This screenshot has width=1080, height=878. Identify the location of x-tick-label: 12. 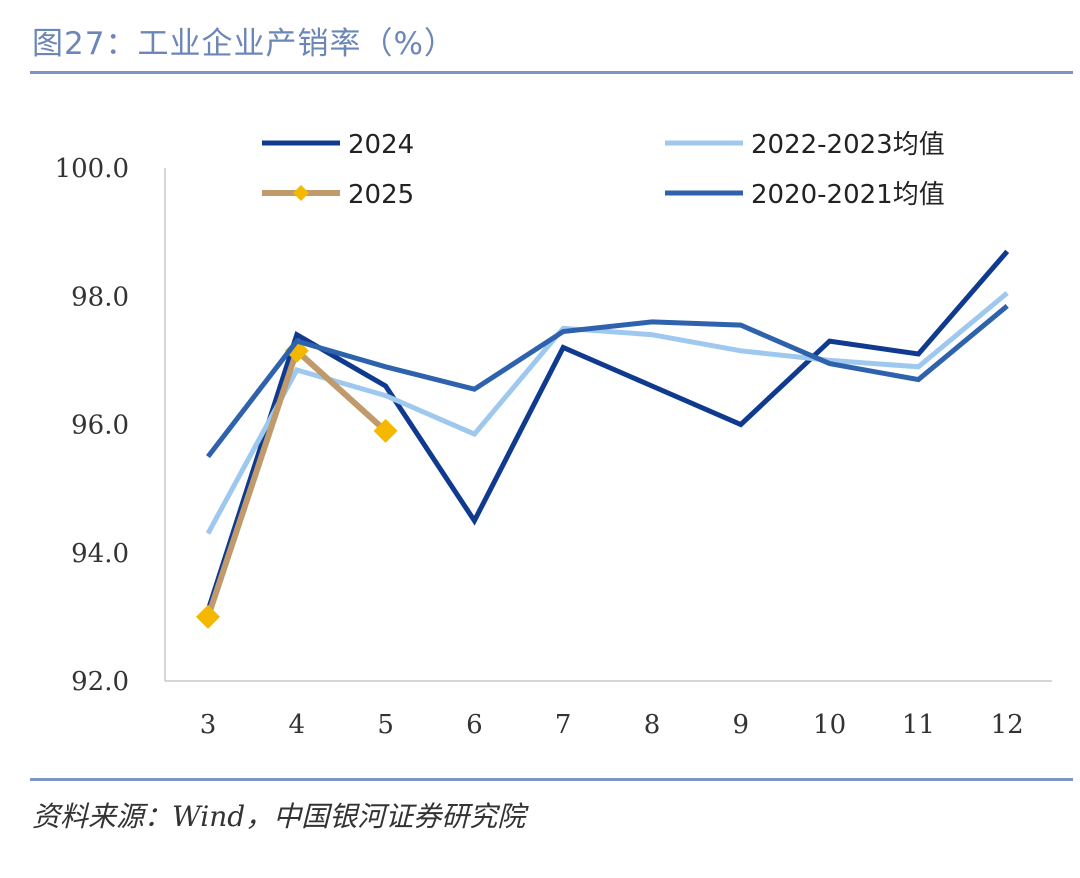
(1007, 725).